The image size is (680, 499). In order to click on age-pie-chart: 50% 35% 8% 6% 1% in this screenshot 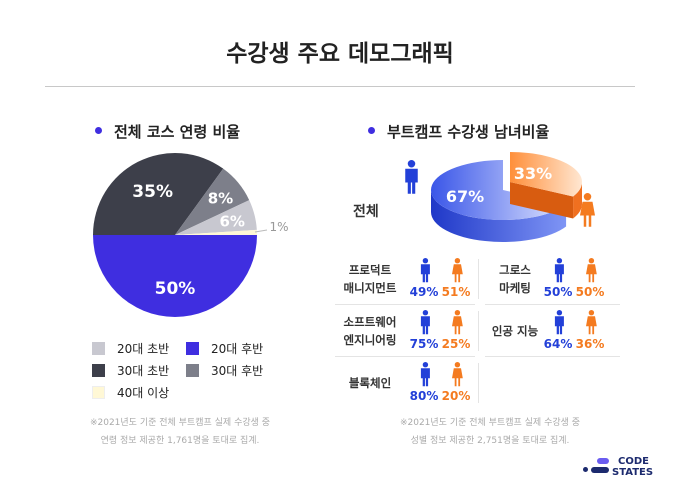, I will do `click(191, 235)`.